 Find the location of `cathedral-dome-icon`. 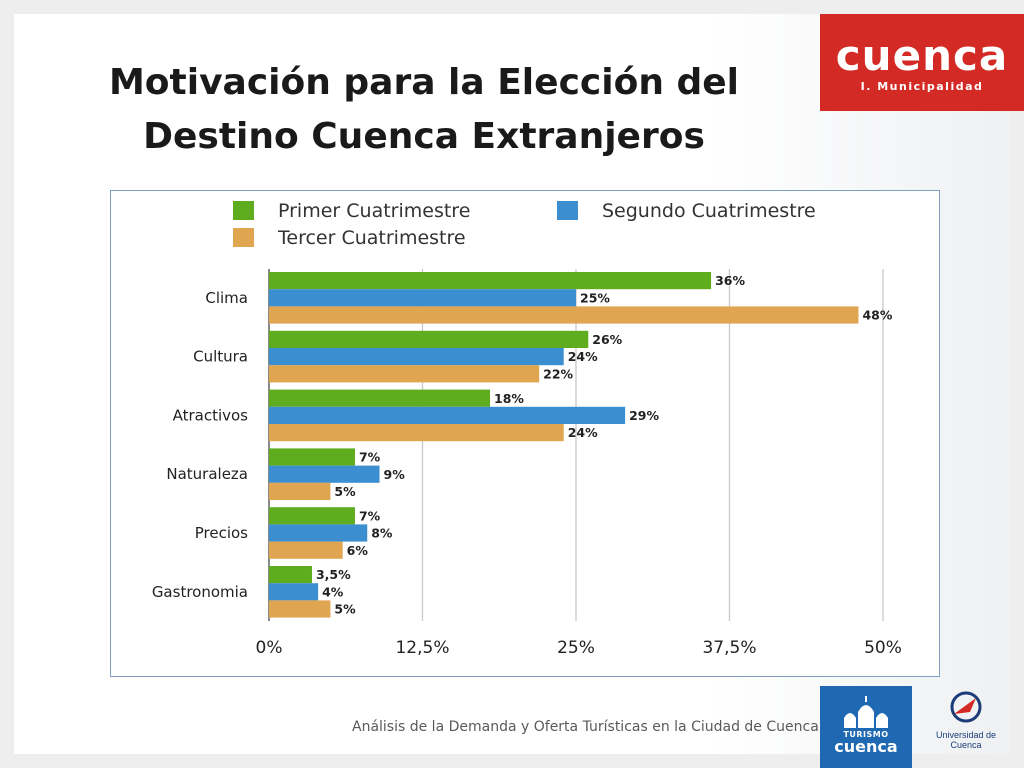

cathedral-dome-icon is located at coordinates (866, 712).